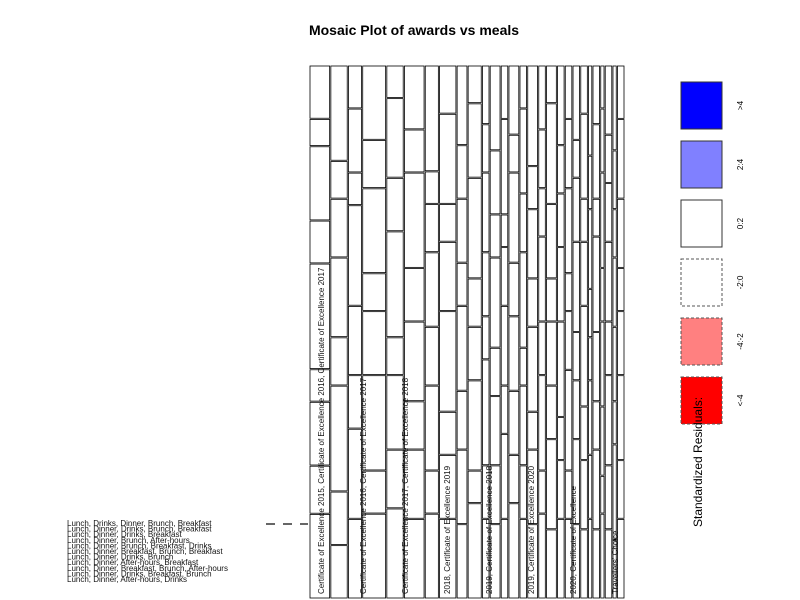 This screenshot has height=600, width=800. What do you see at coordinates (712, 253) in the screenshot?
I see `legend: >4 2:4 0:2 -2:0 -4:-2 <-4` at bounding box center [712, 253].